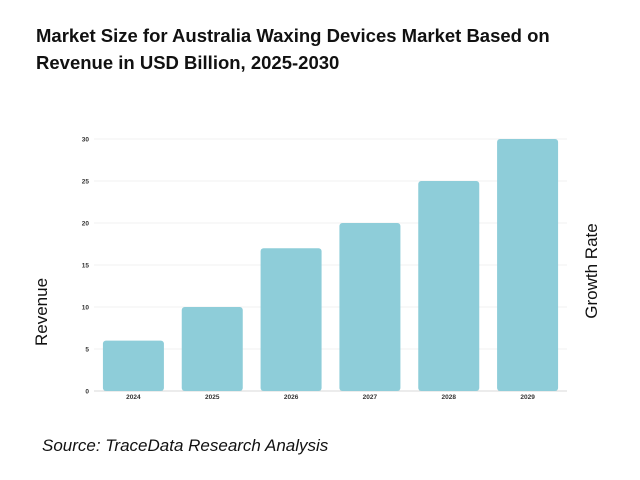  Describe the element at coordinates (86, 224) in the screenshot. I see `y-tick-label: 20` at that location.